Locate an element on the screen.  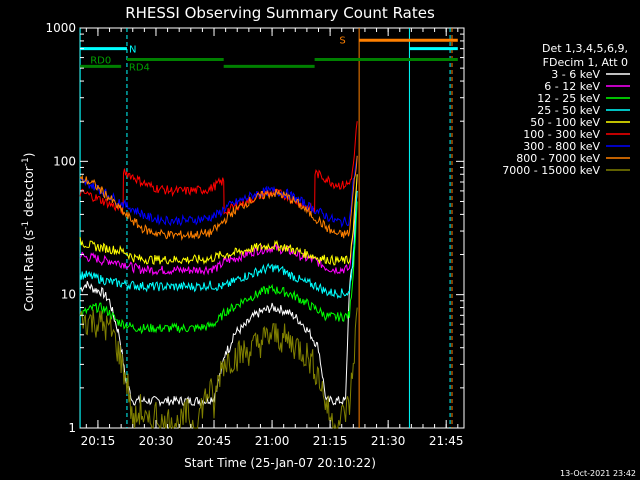
x-tick-label: 20:30 is located at coordinates (156, 441).